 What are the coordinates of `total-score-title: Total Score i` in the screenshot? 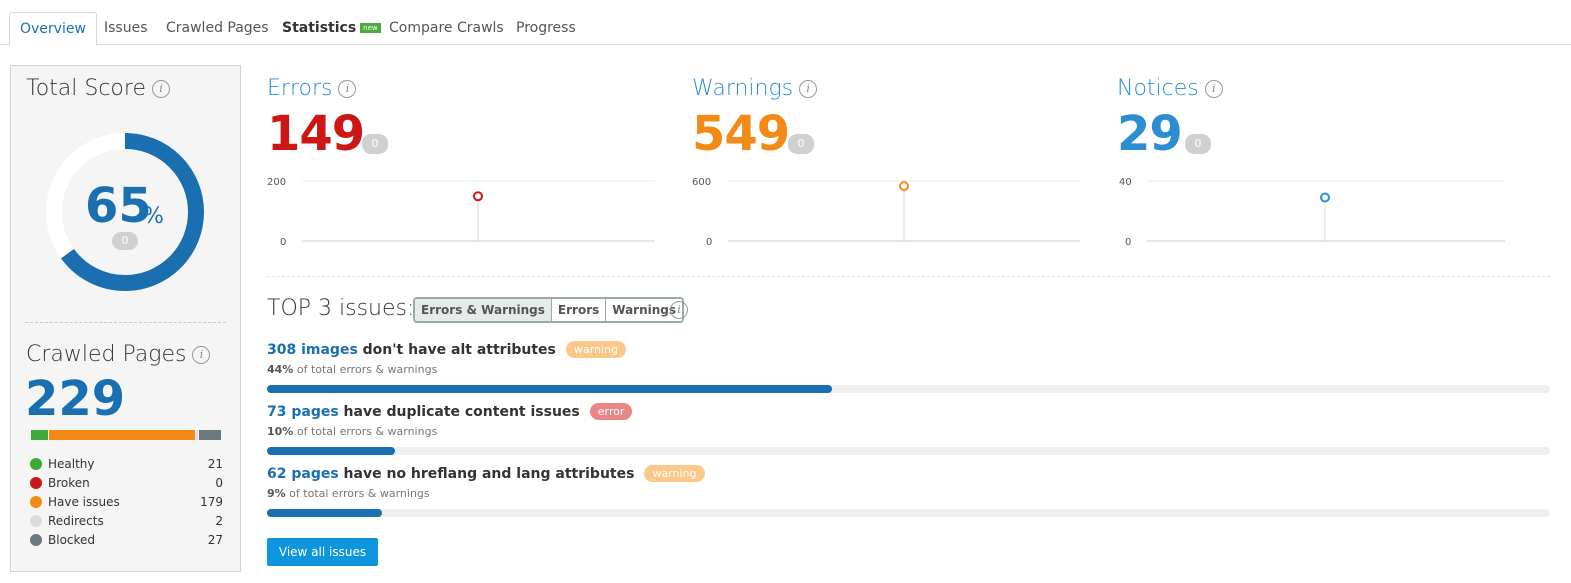 It's located at (98, 88).